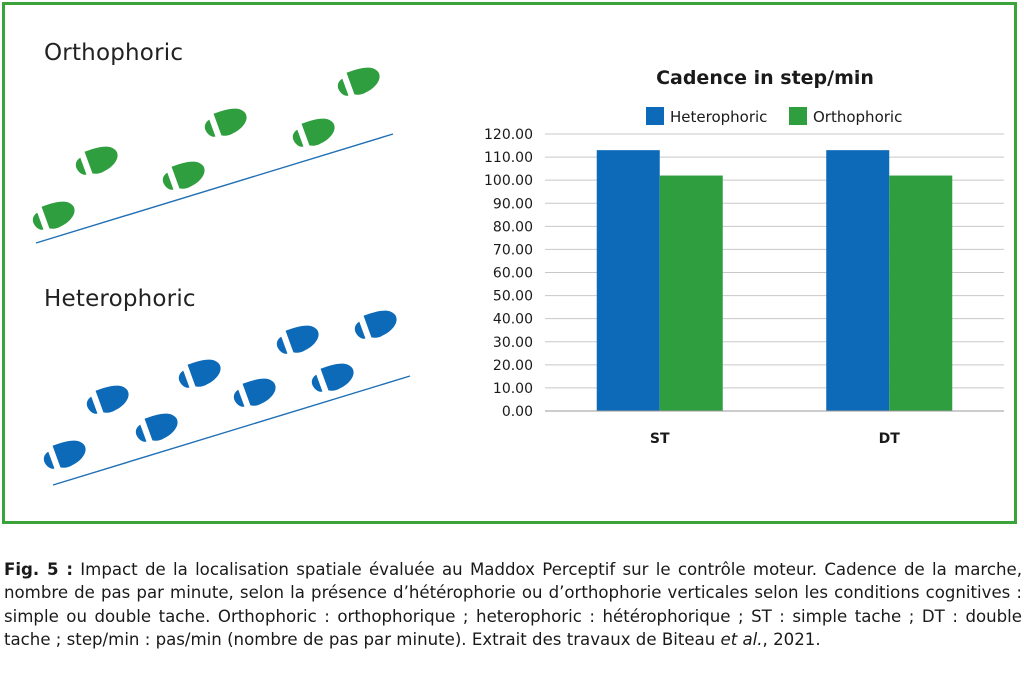 This screenshot has height=684, width=1024. Describe the element at coordinates (120, 299) in the screenshot. I see `heterophoric-label: Heterophoric` at that location.